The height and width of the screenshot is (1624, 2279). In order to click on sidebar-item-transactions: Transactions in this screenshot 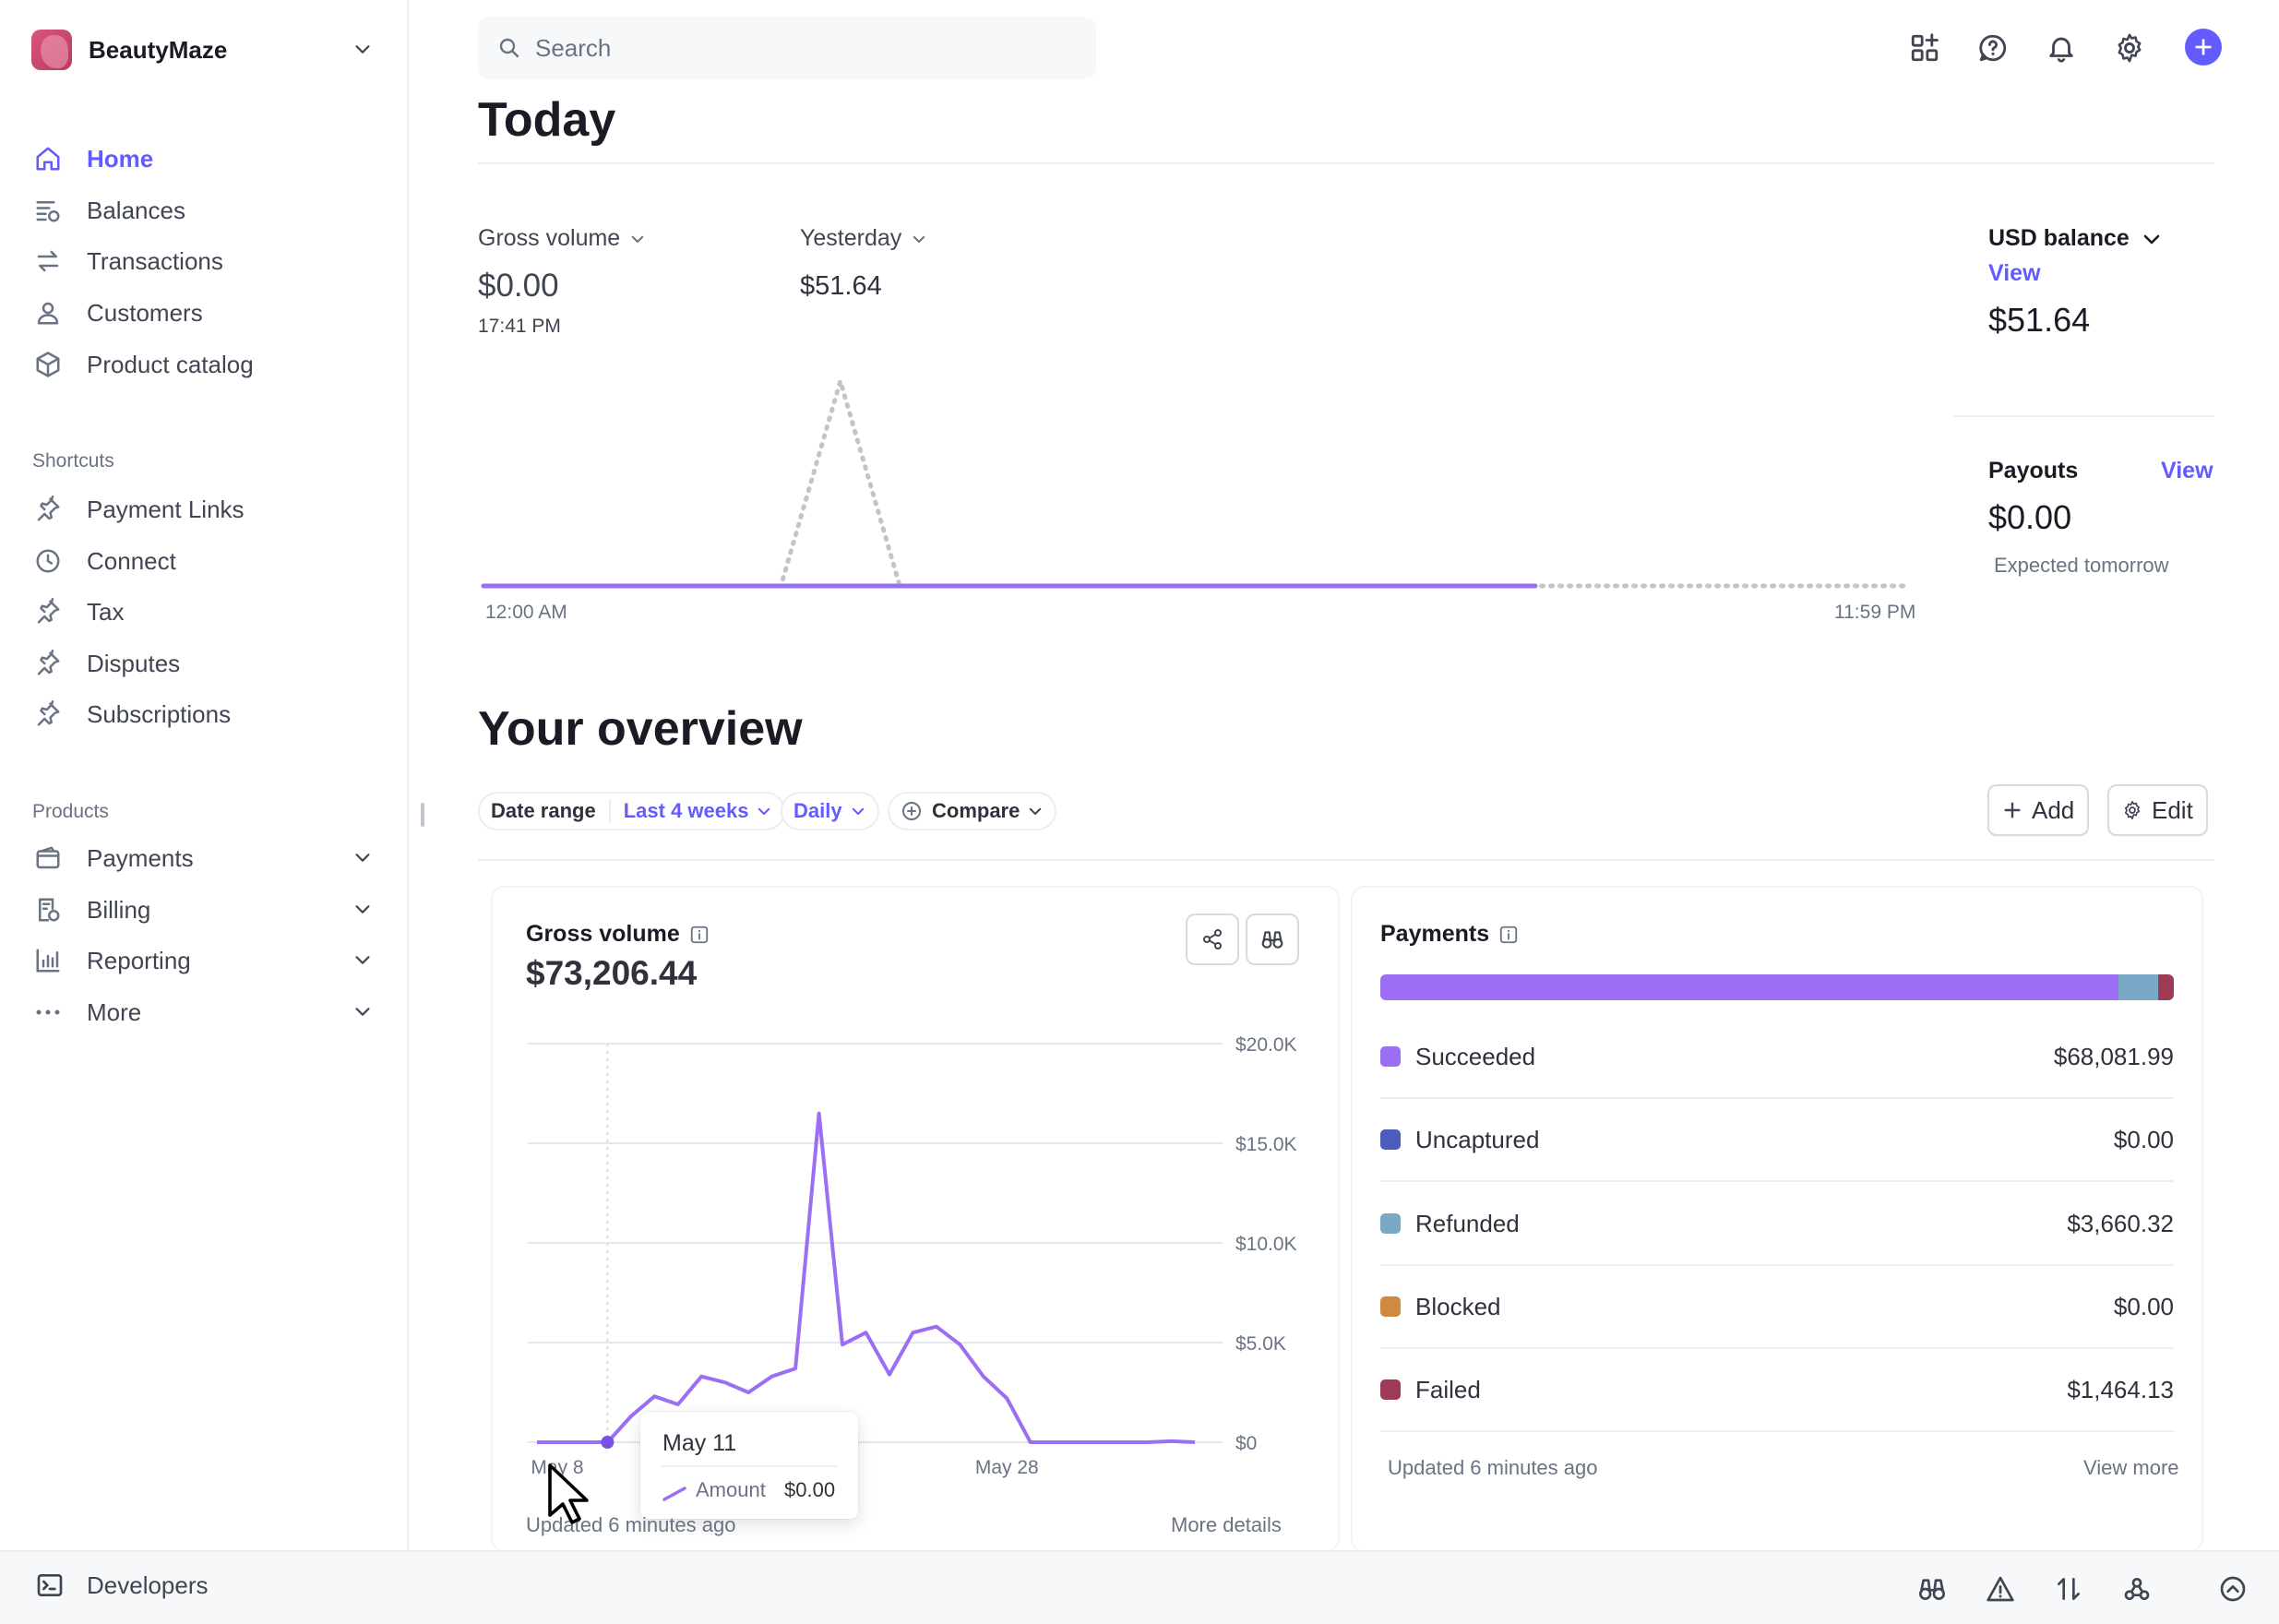, I will do `click(202, 261)`.